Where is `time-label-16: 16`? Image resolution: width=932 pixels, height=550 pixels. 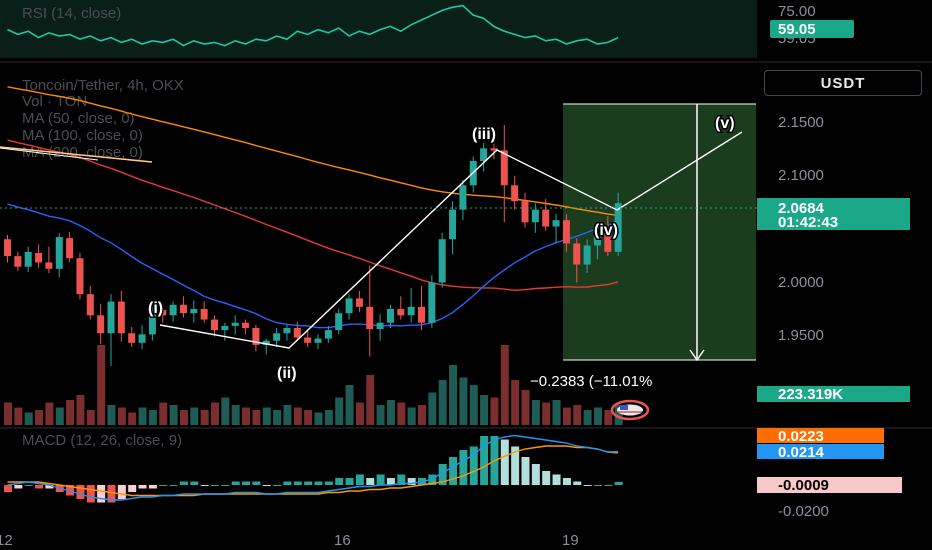
time-label-16: 16 is located at coordinates (342, 540).